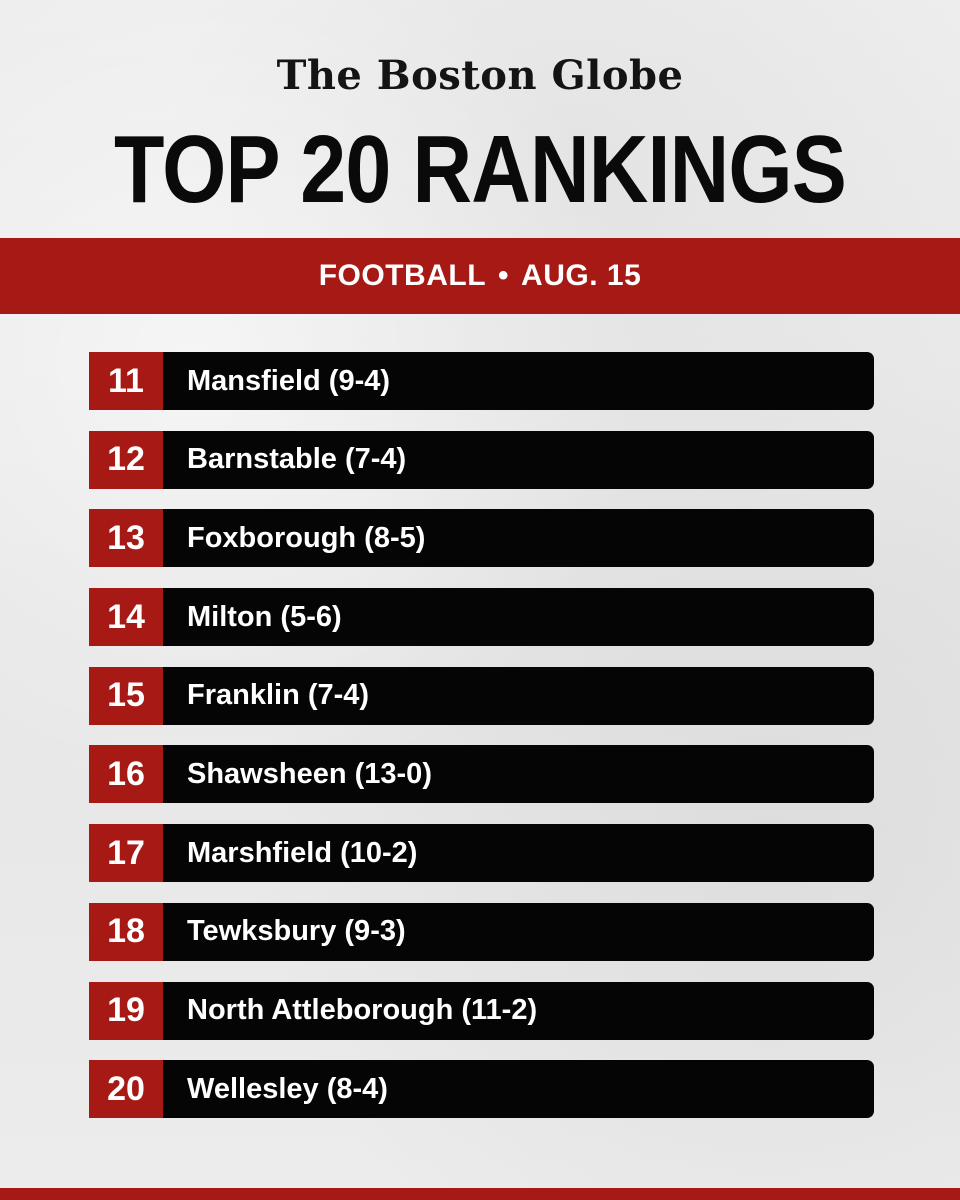 This screenshot has width=960, height=1200. Describe the element at coordinates (581, 275) in the screenshot. I see `date-label: AUG. 15` at that location.